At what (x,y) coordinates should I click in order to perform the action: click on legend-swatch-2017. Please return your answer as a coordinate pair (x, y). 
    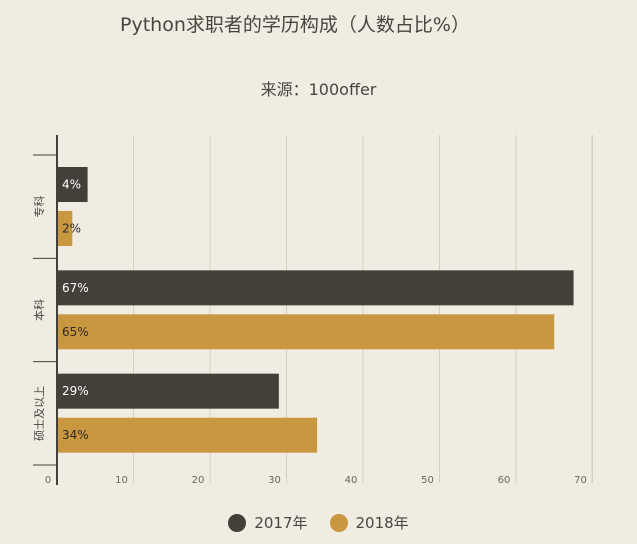
    Looking at the image, I should click on (237, 522).